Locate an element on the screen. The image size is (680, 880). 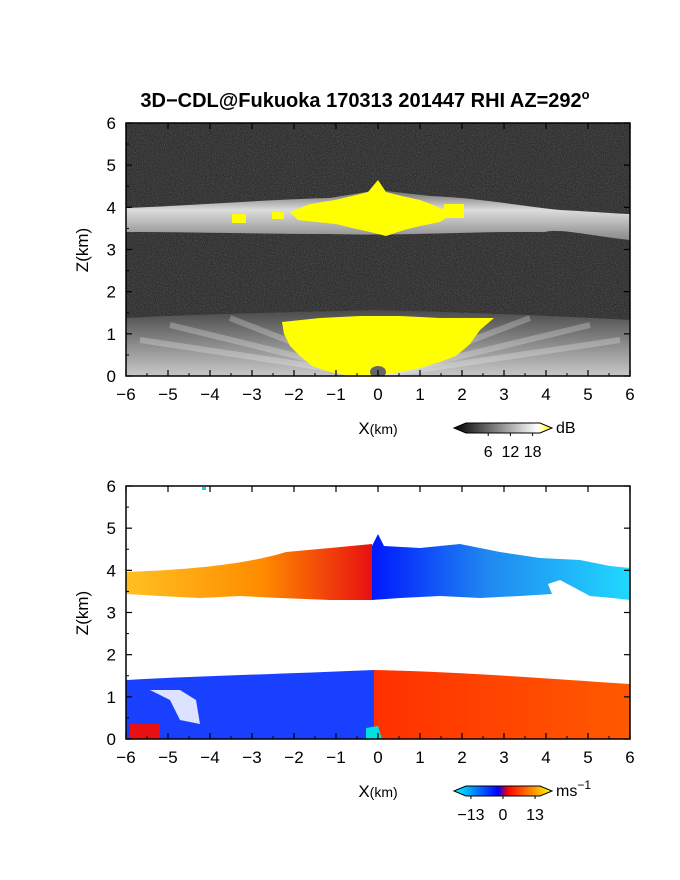
colorbar-tick-label: 13 is located at coordinates (535, 815).